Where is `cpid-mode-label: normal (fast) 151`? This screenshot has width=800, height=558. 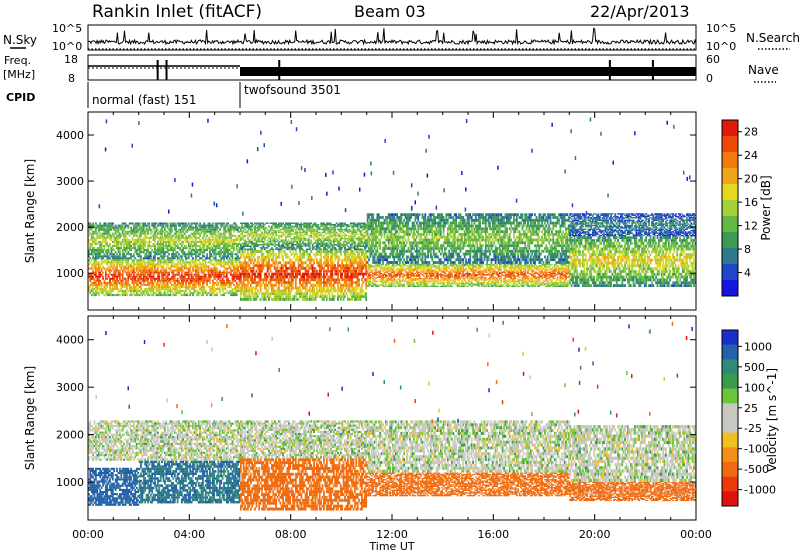 cpid-mode-label: normal (fast) 151 is located at coordinates (144, 100).